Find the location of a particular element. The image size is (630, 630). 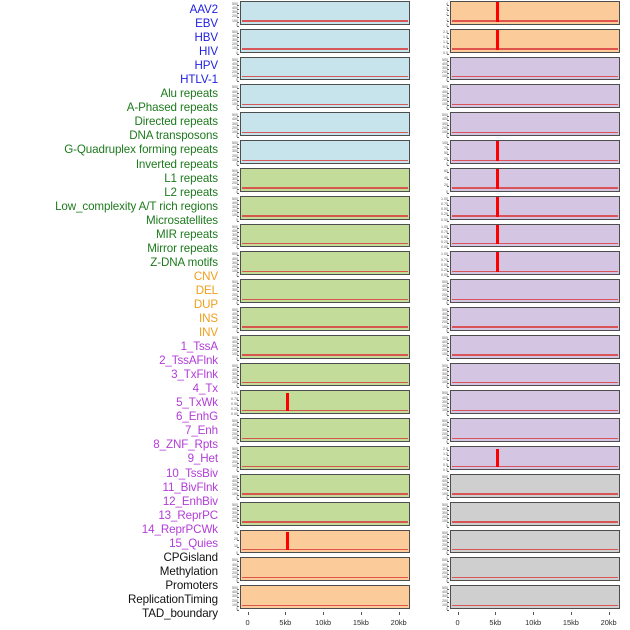

track-left-panel-12: 0 100 200 300 400 500 is located at coordinates (320, 320).